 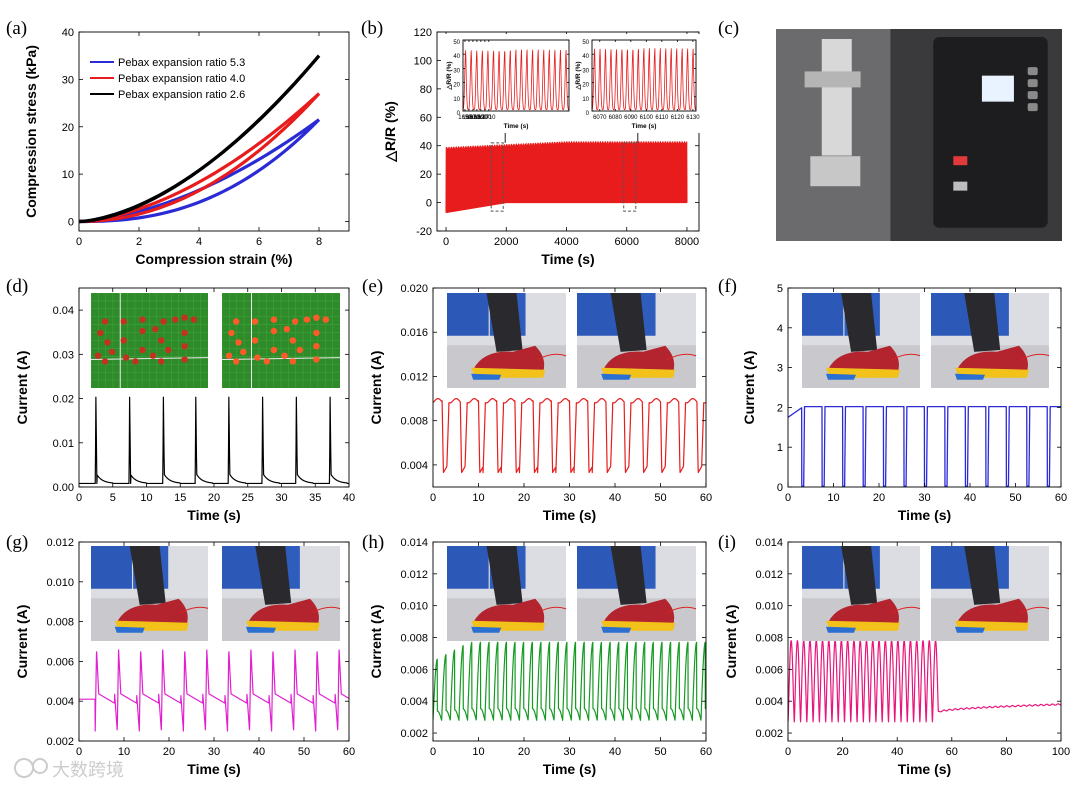 I want to click on y-tick-label: 0, so click(x=780, y=488).